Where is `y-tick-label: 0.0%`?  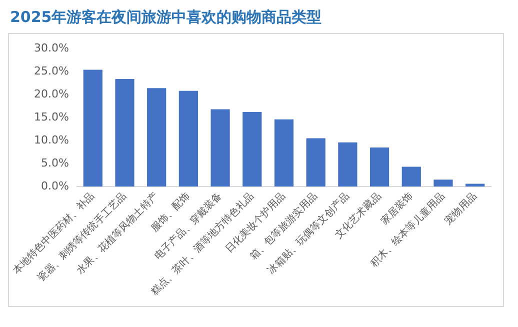 y-tick-label: 0.0% is located at coordinates (55, 185).